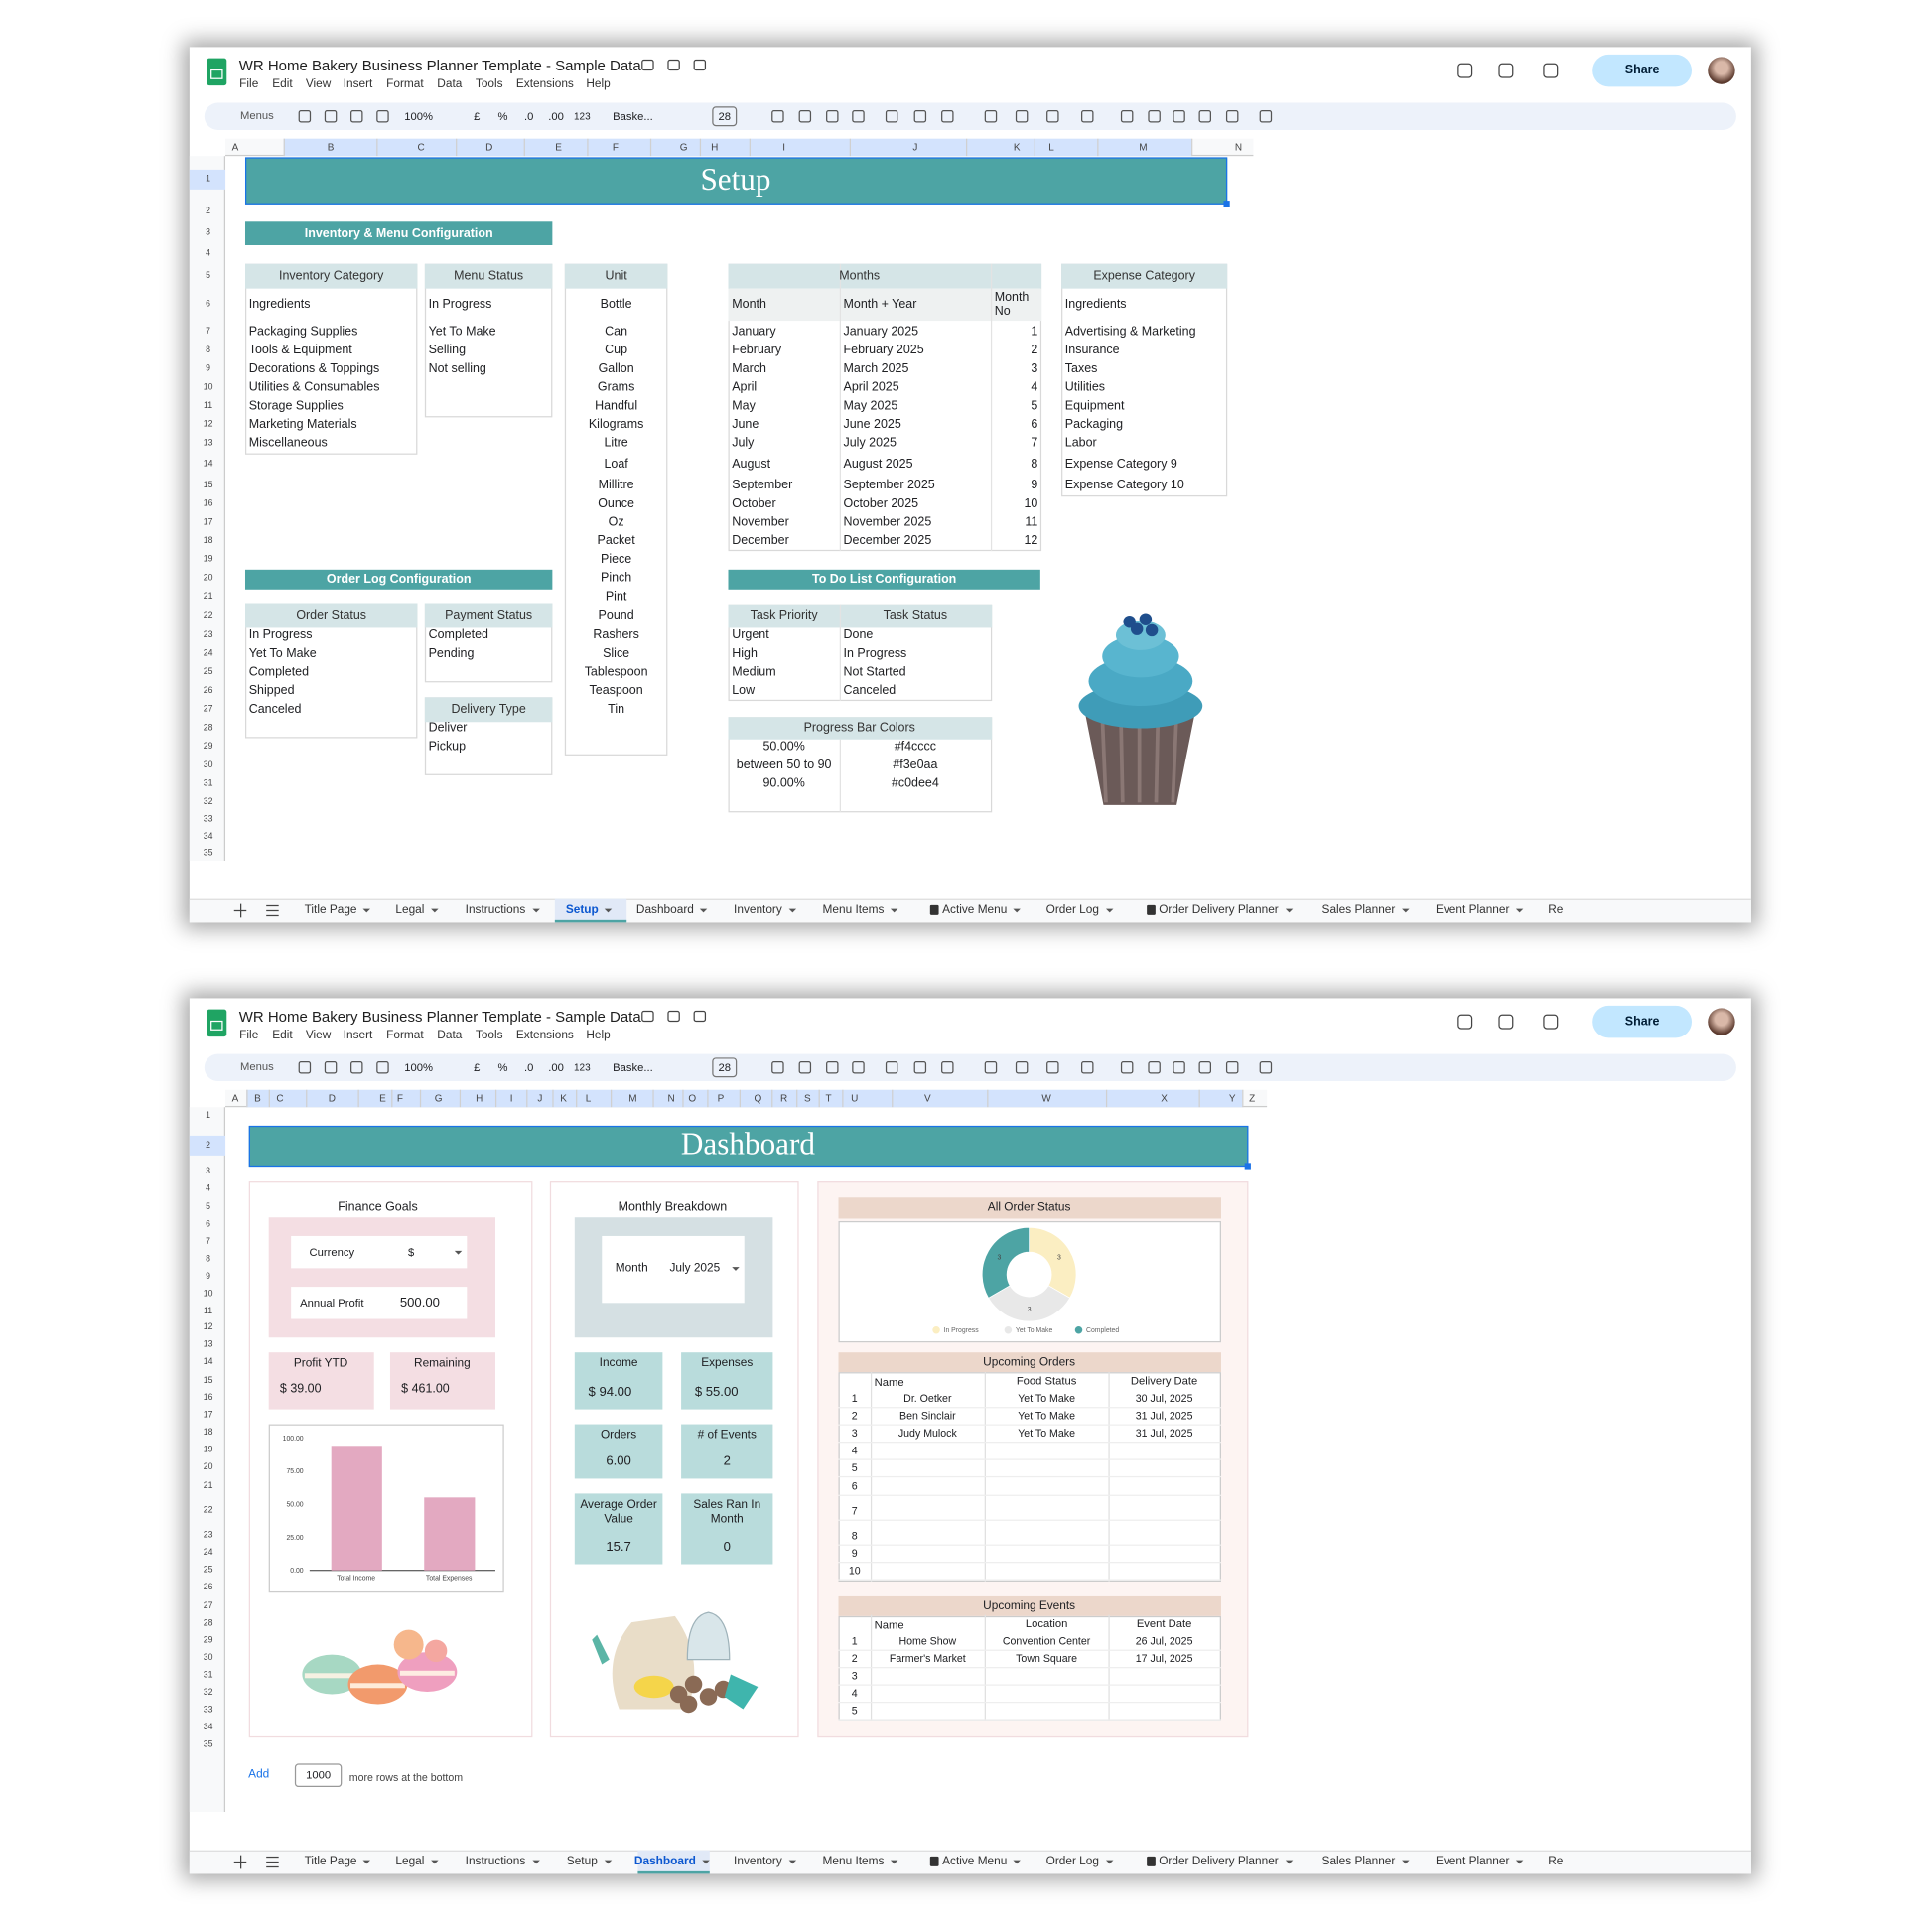 The image size is (1932, 1932). What do you see at coordinates (259, 1775) in the screenshot?
I see `add-rows-button: Add` at bounding box center [259, 1775].